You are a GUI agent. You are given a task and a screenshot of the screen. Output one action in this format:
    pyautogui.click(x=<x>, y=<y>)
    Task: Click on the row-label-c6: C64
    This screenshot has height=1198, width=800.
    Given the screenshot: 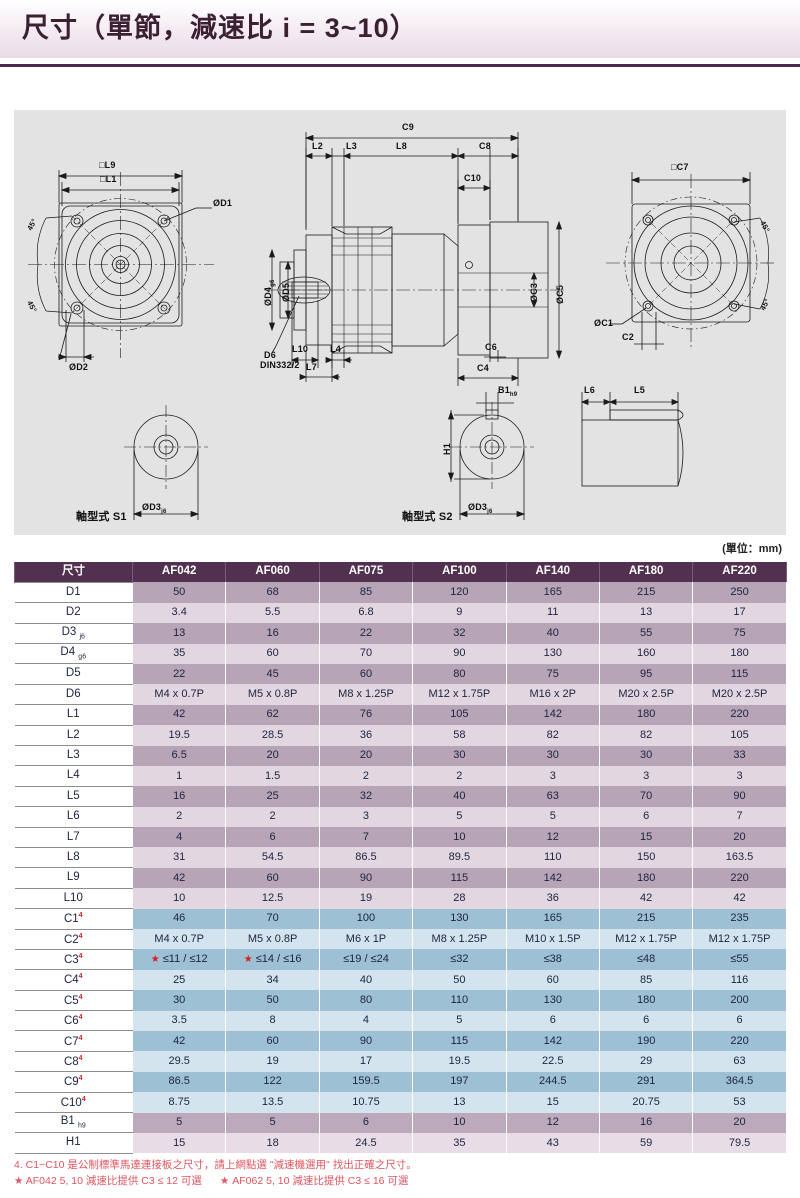 What is the action you would take?
    pyautogui.click(x=73, y=1021)
    